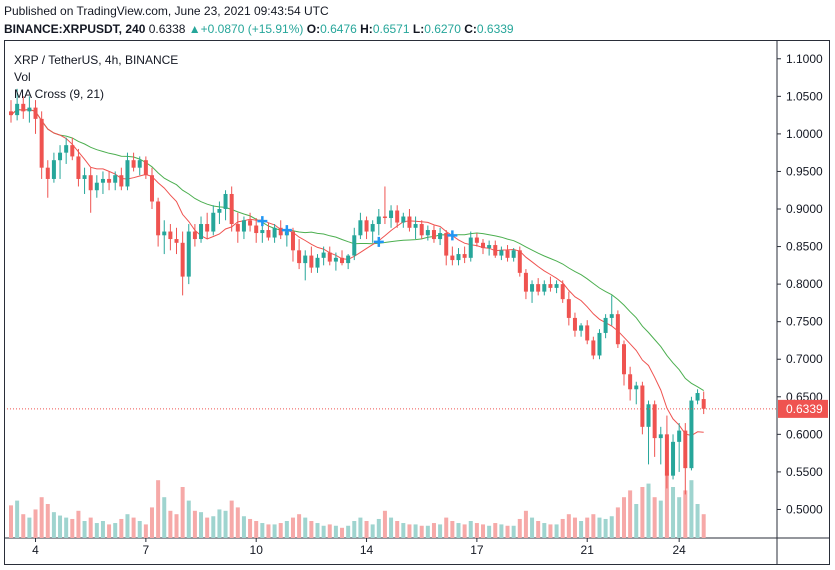 This screenshot has width=835, height=570. I want to click on close-key: C:, so click(470, 29).